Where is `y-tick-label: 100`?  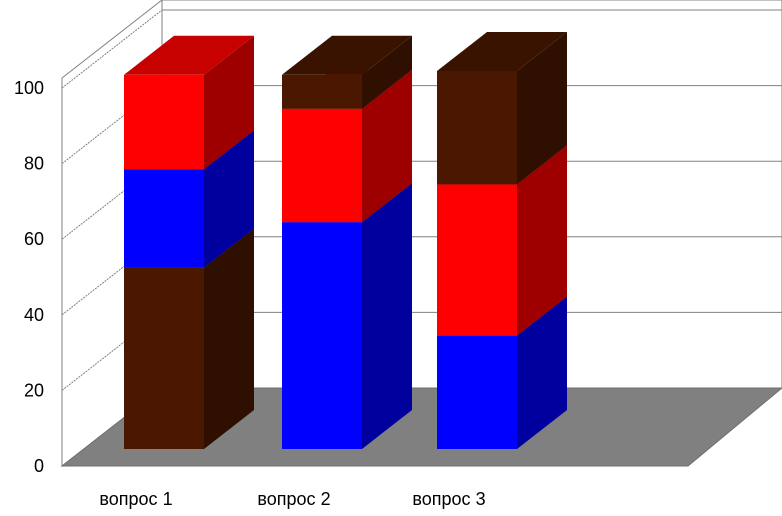 y-tick-label: 100 is located at coordinates (29, 88).